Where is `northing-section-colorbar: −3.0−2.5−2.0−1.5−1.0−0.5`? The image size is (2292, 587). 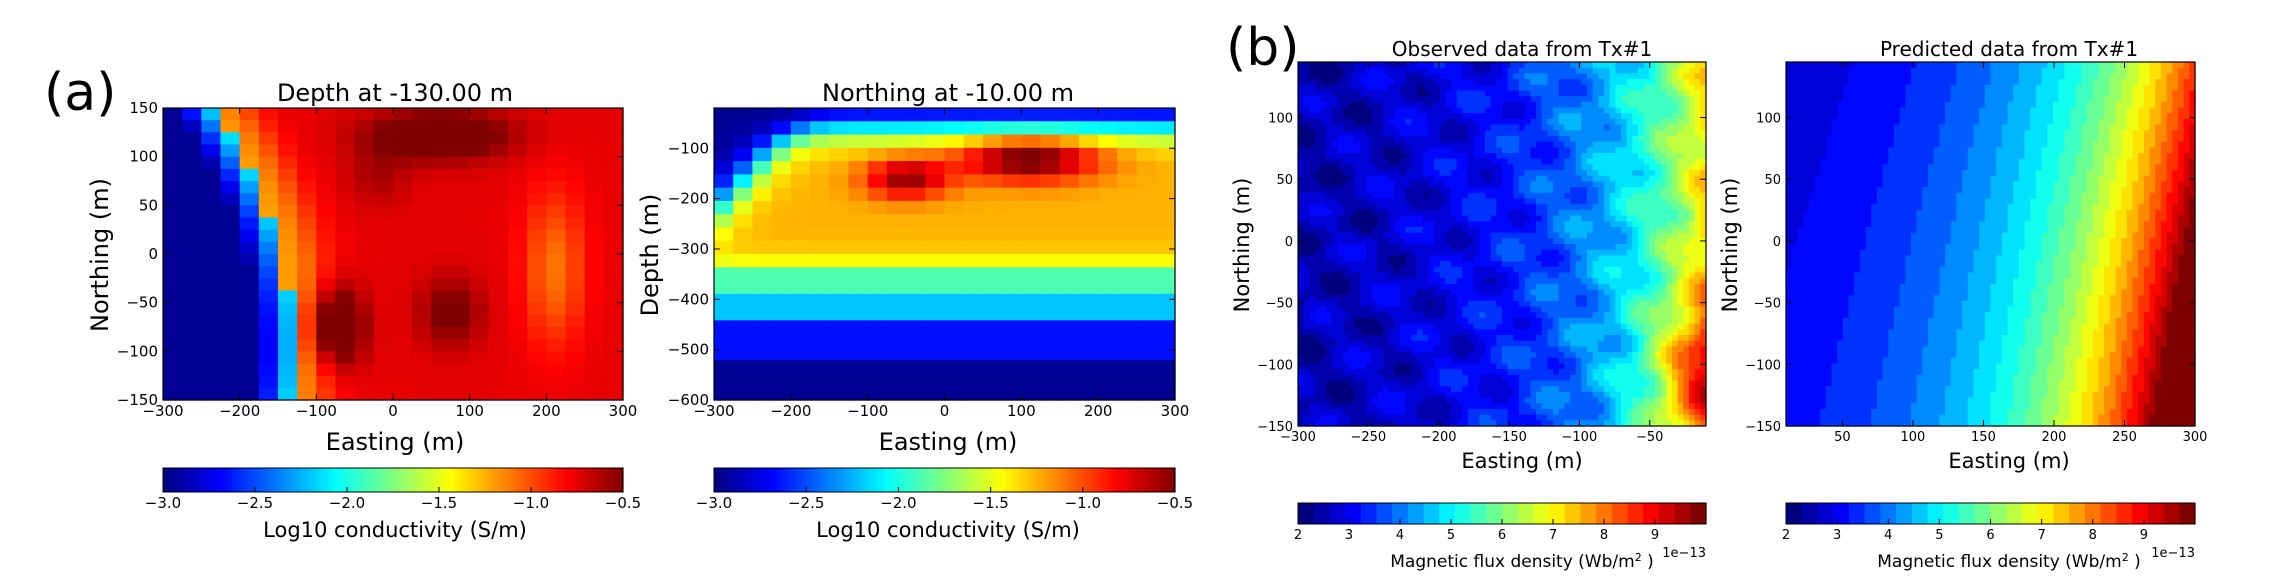
northing-section-colorbar: −3.0−2.5−2.0−1.5−1.0−0.5 is located at coordinates (944, 490).